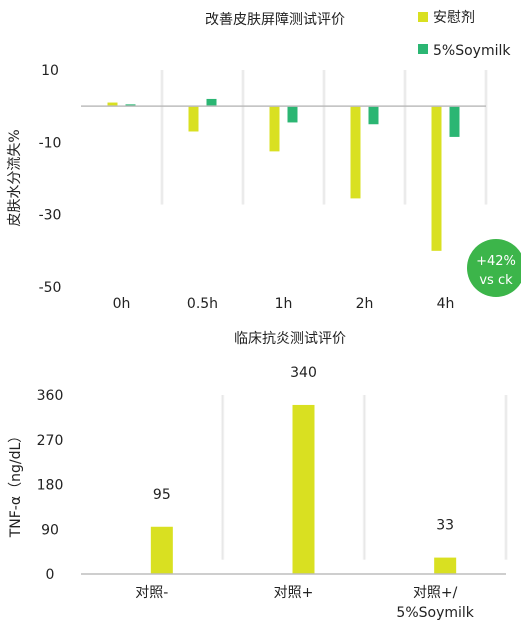 Image resolution: width=521 pixels, height=626 pixels. Describe the element at coordinates (303, 373) in the screenshot. I see `data-label: 340` at that location.